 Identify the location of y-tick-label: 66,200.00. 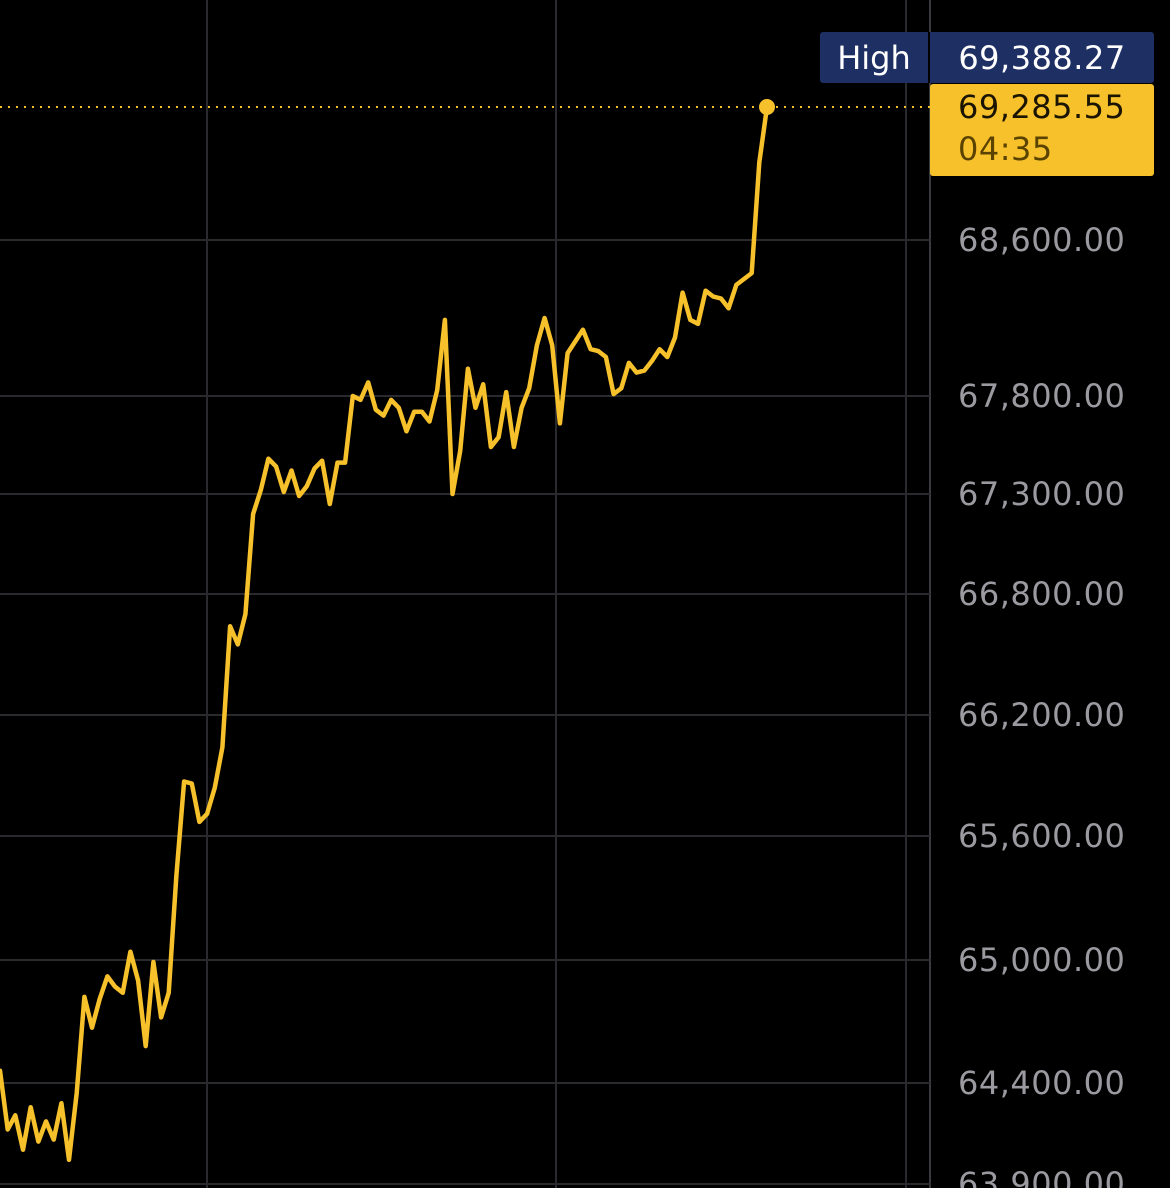
(1041, 715).